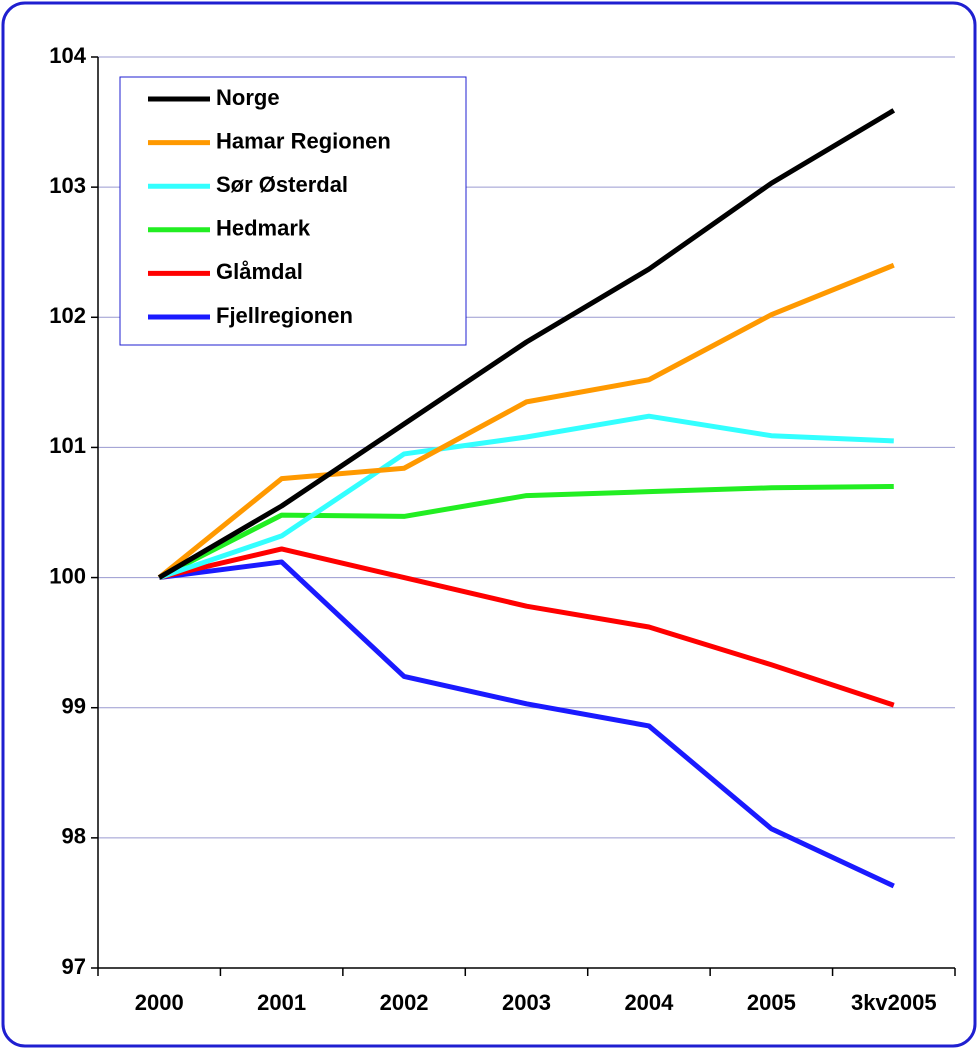  I want to click on legend-label: Hedmark, so click(263, 228).